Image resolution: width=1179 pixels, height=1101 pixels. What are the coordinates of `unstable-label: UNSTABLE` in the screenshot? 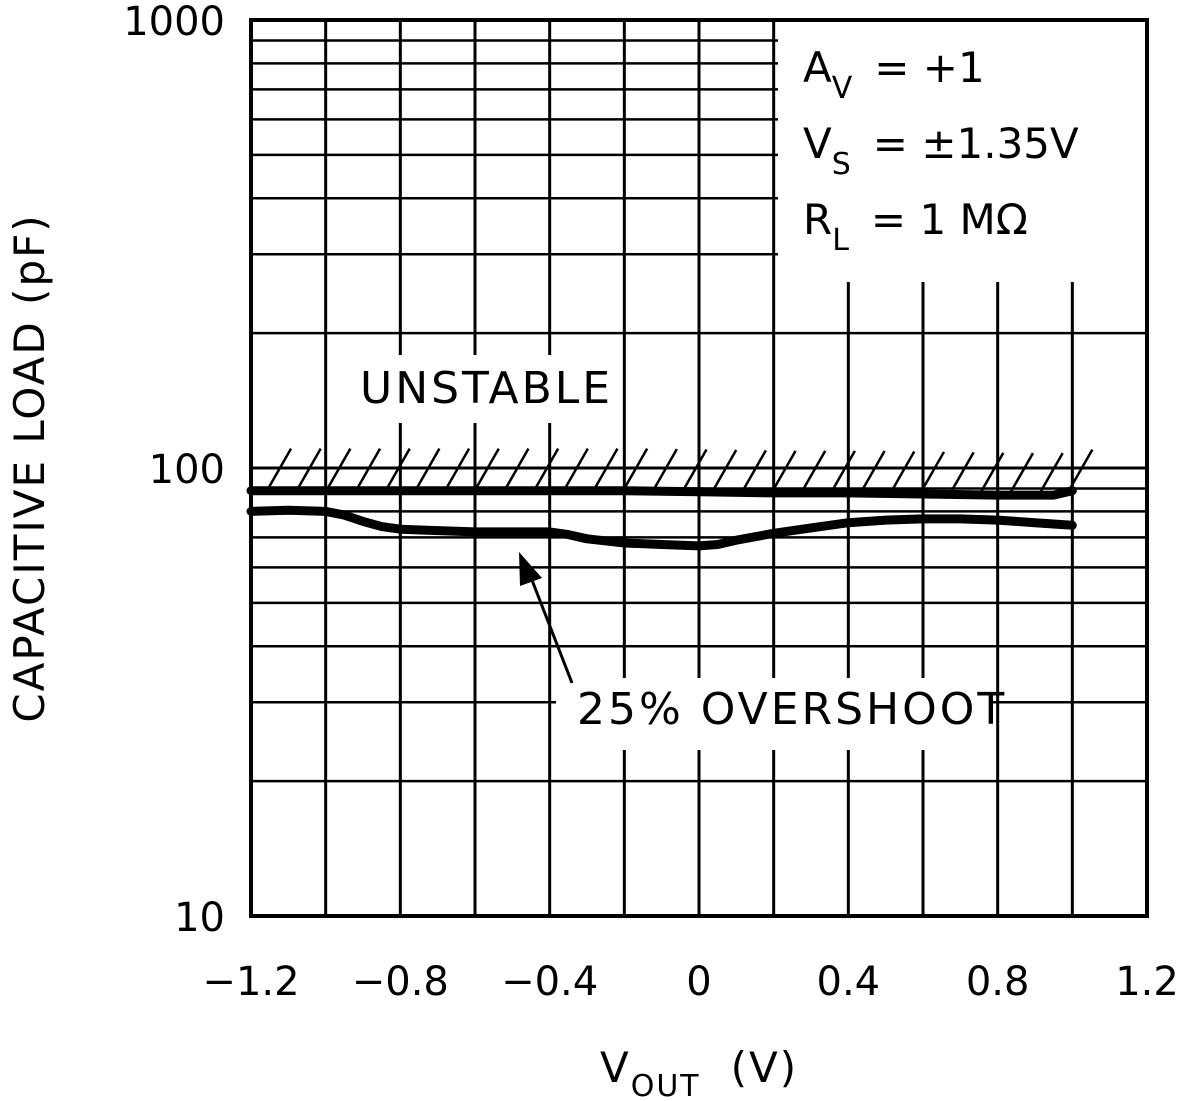 It's located at (486, 388).